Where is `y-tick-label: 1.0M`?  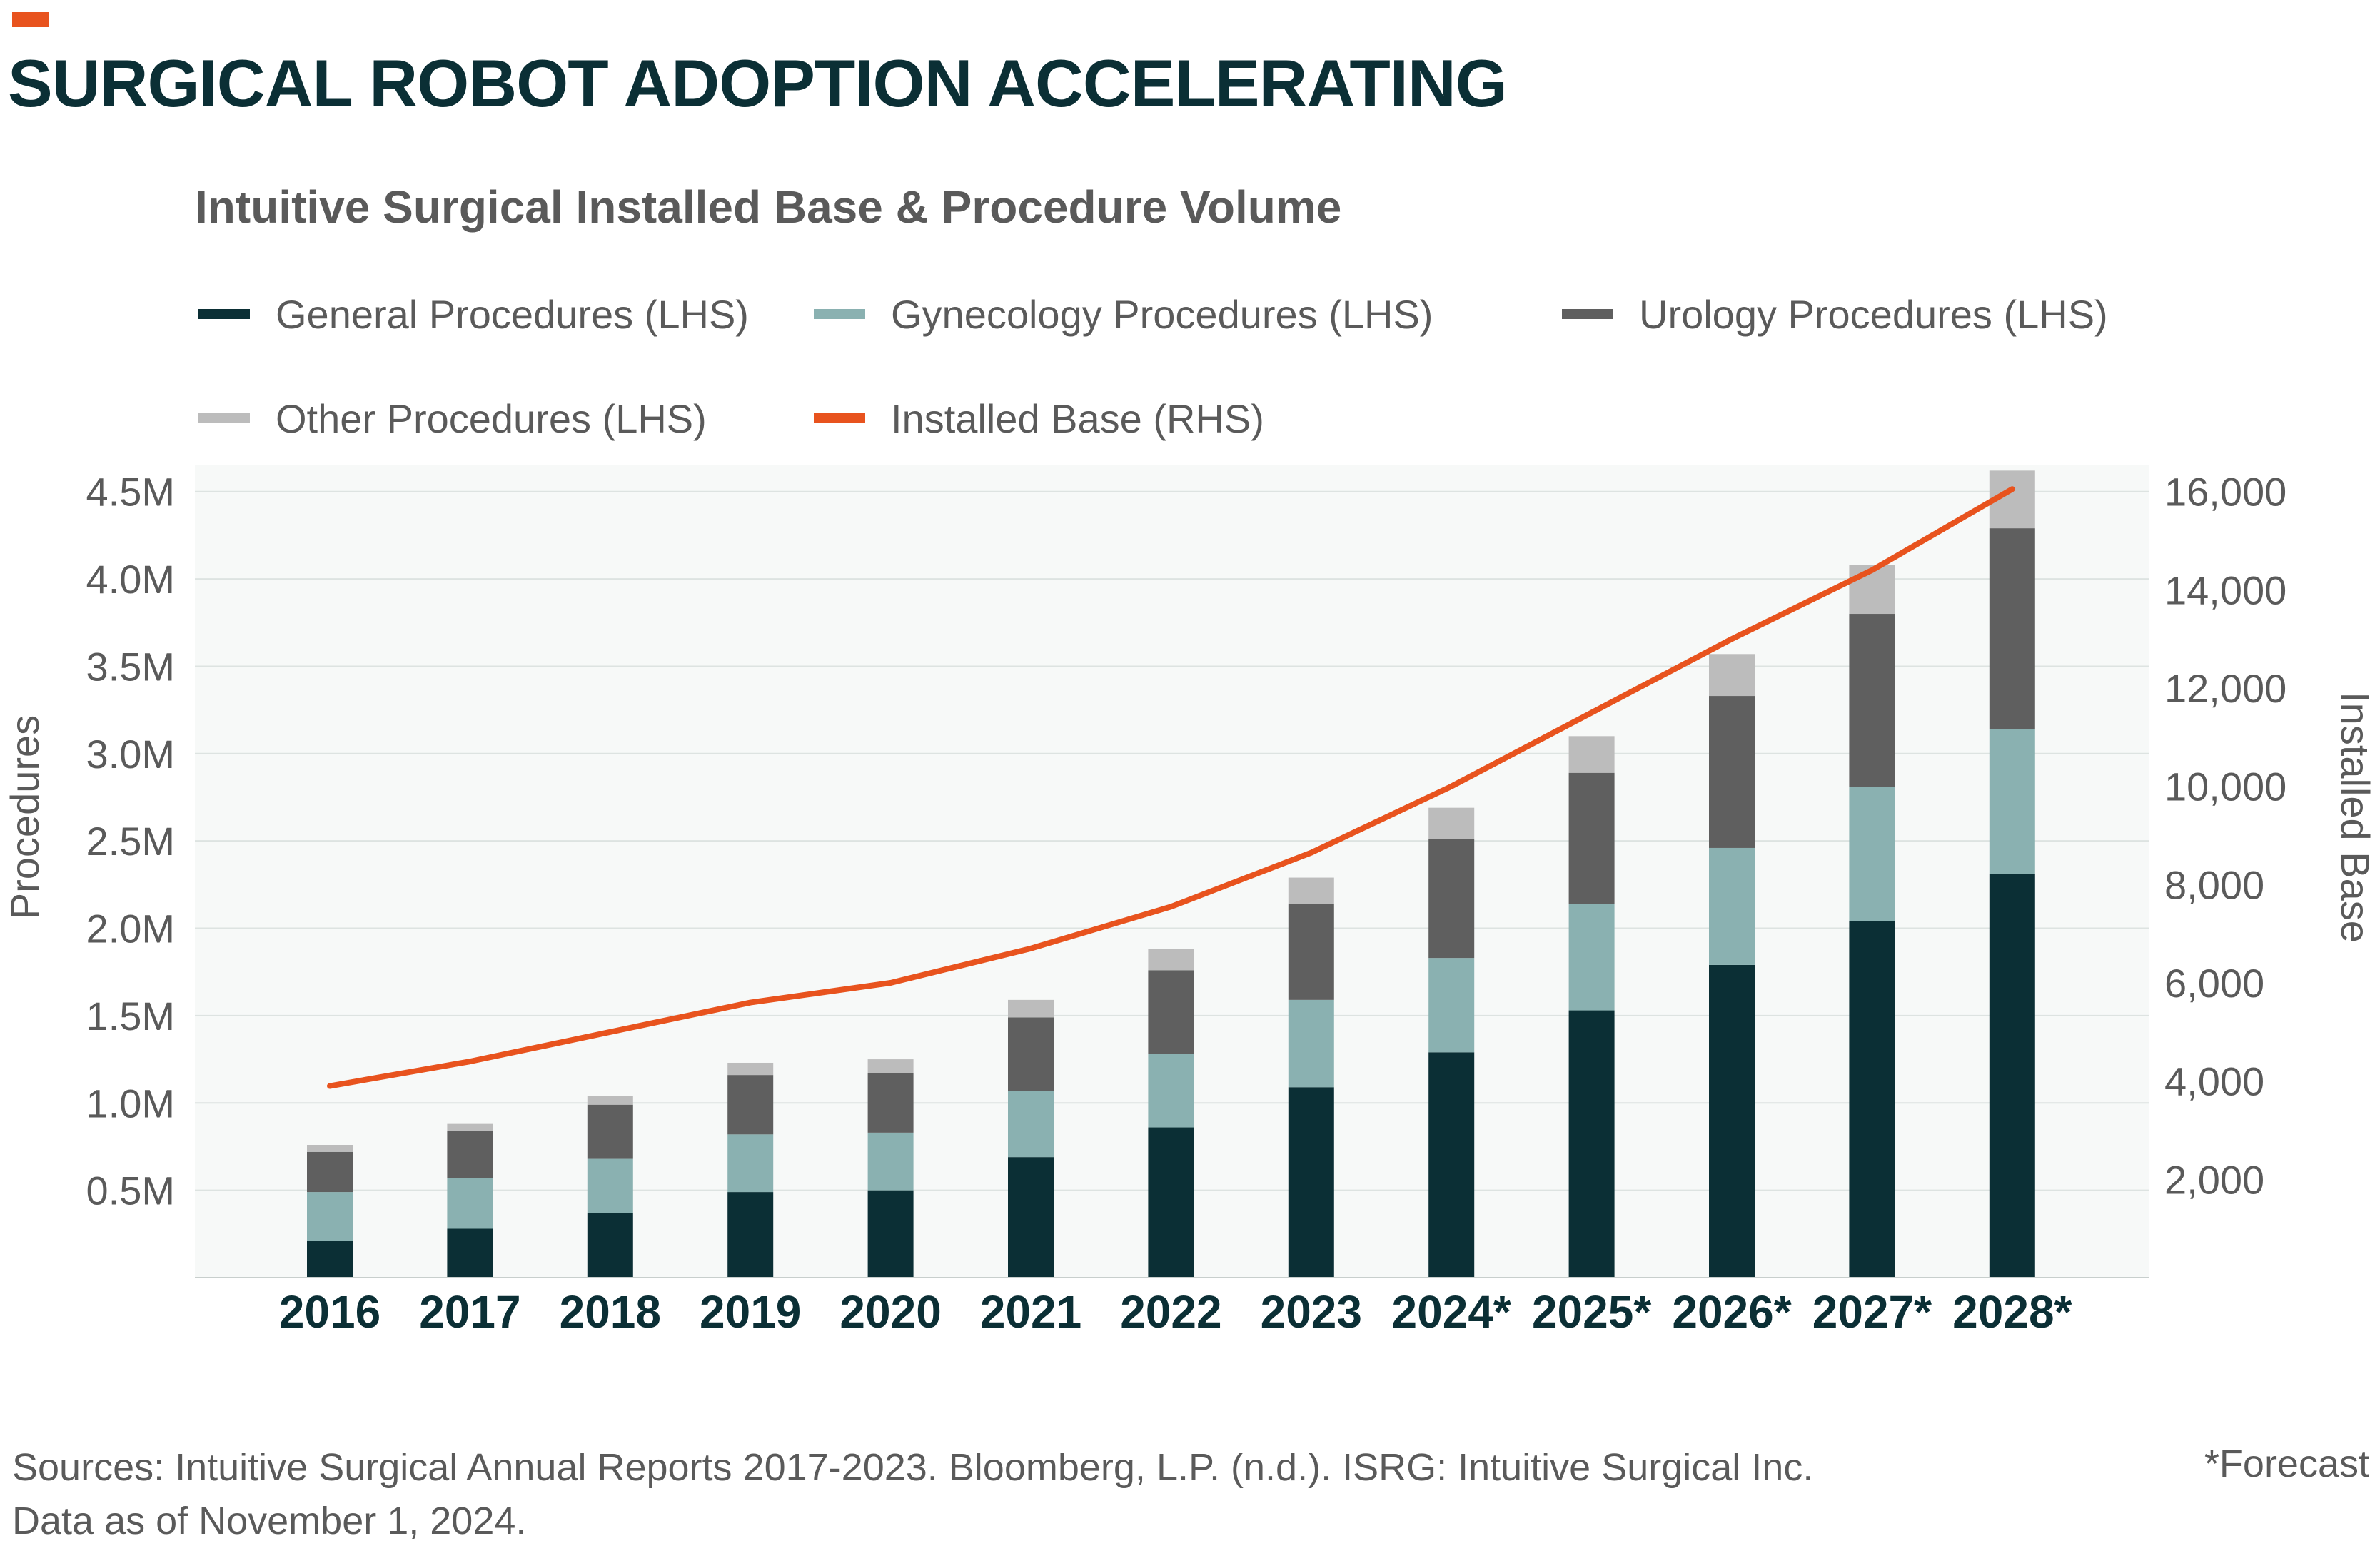
y-tick-label: 1.0M is located at coordinates (131, 1103).